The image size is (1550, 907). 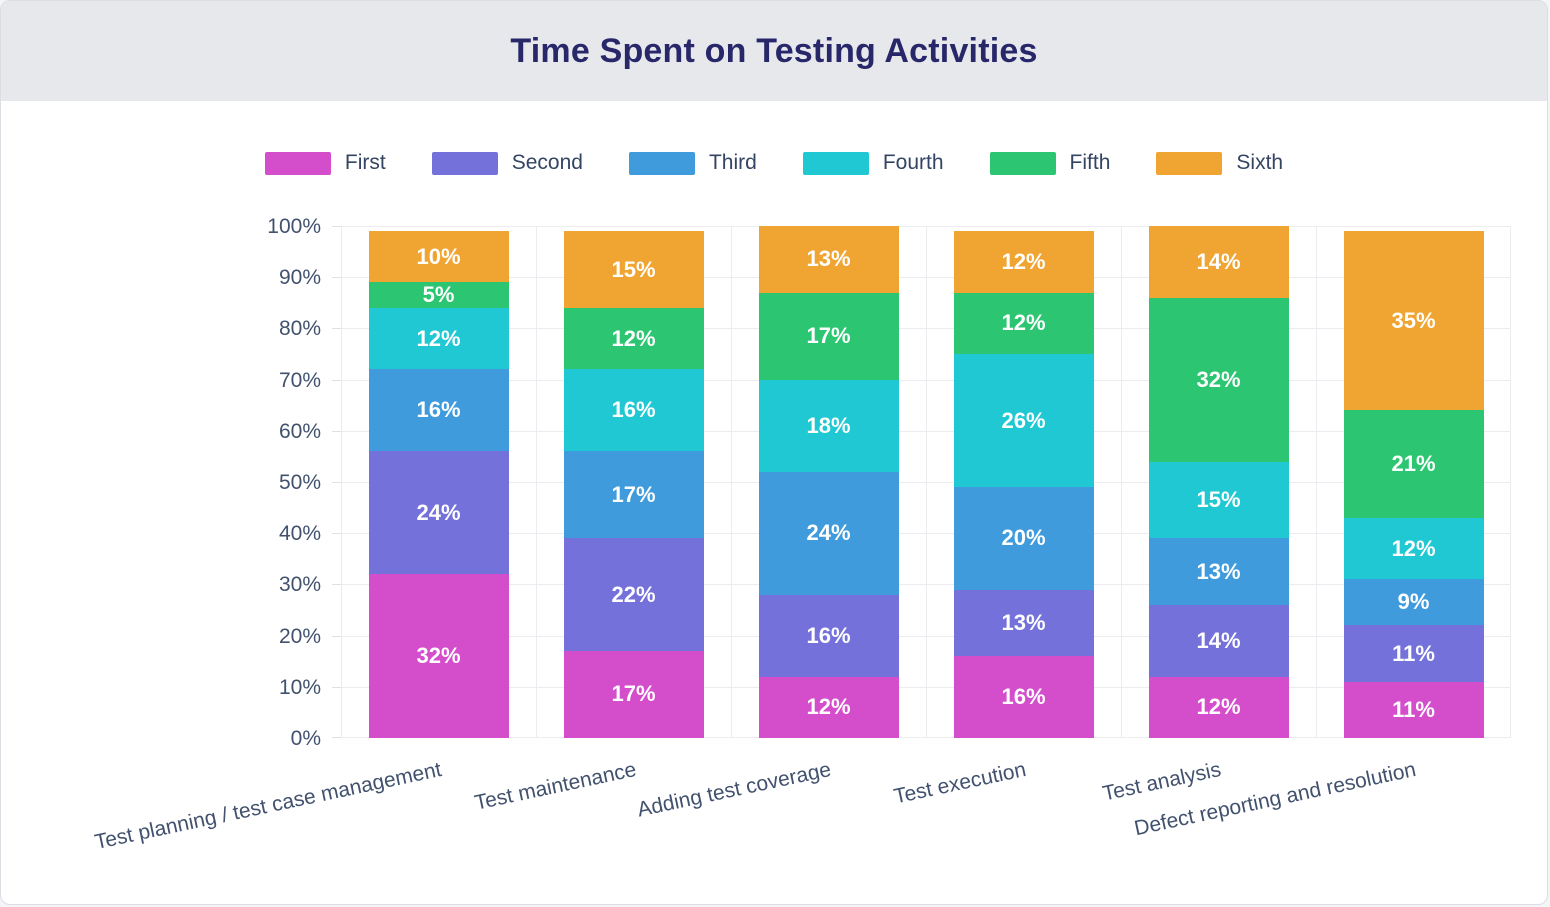 What do you see at coordinates (299, 482) in the screenshot?
I see `y-tick-label: 50%` at bounding box center [299, 482].